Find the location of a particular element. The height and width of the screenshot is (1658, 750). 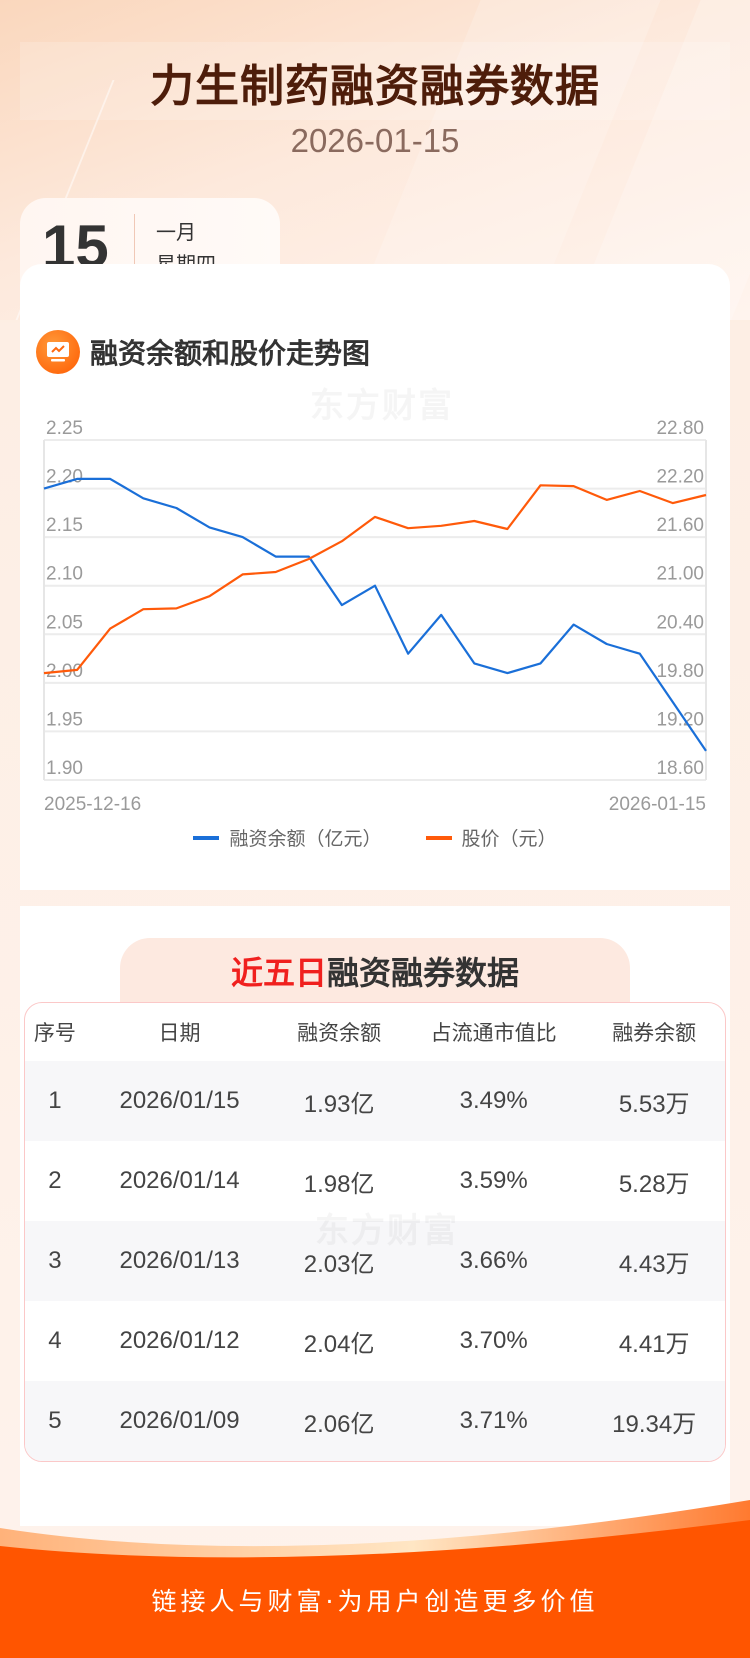

legend-label: 股价（元） is located at coordinates (509, 839).